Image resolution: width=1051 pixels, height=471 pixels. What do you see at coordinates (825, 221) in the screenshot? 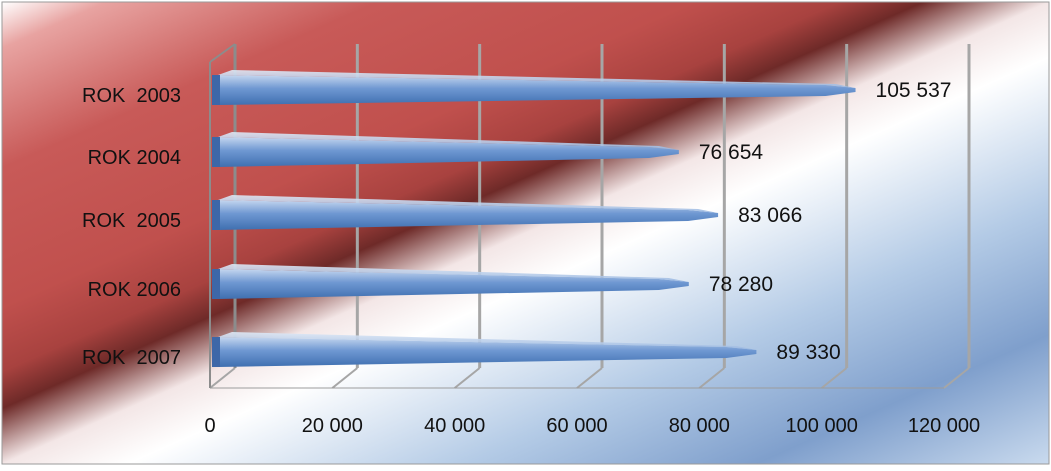
I see `data-labels: 105 537 76 654 83 066 78 280 89 330` at bounding box center [825, 221].